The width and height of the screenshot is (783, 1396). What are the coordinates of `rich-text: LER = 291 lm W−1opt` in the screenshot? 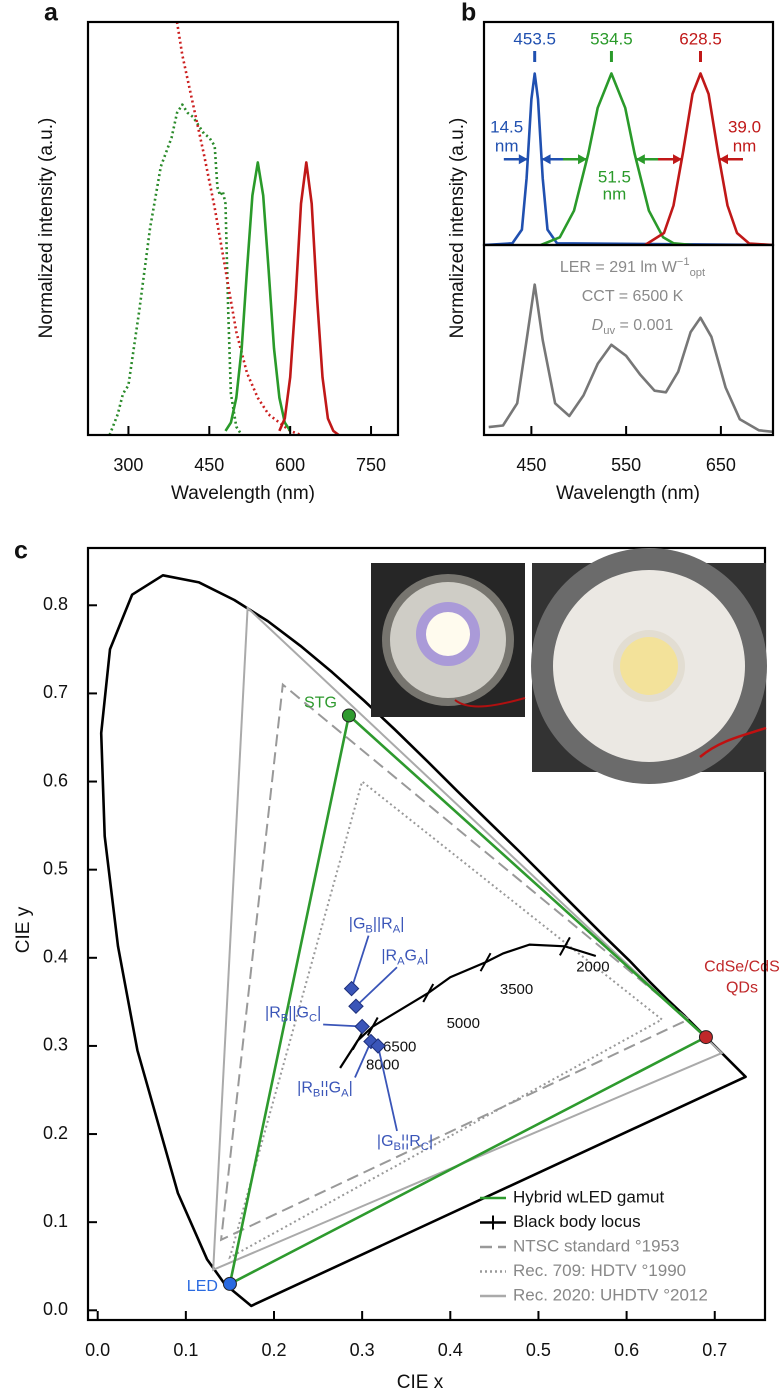 It's located at (633, 267).